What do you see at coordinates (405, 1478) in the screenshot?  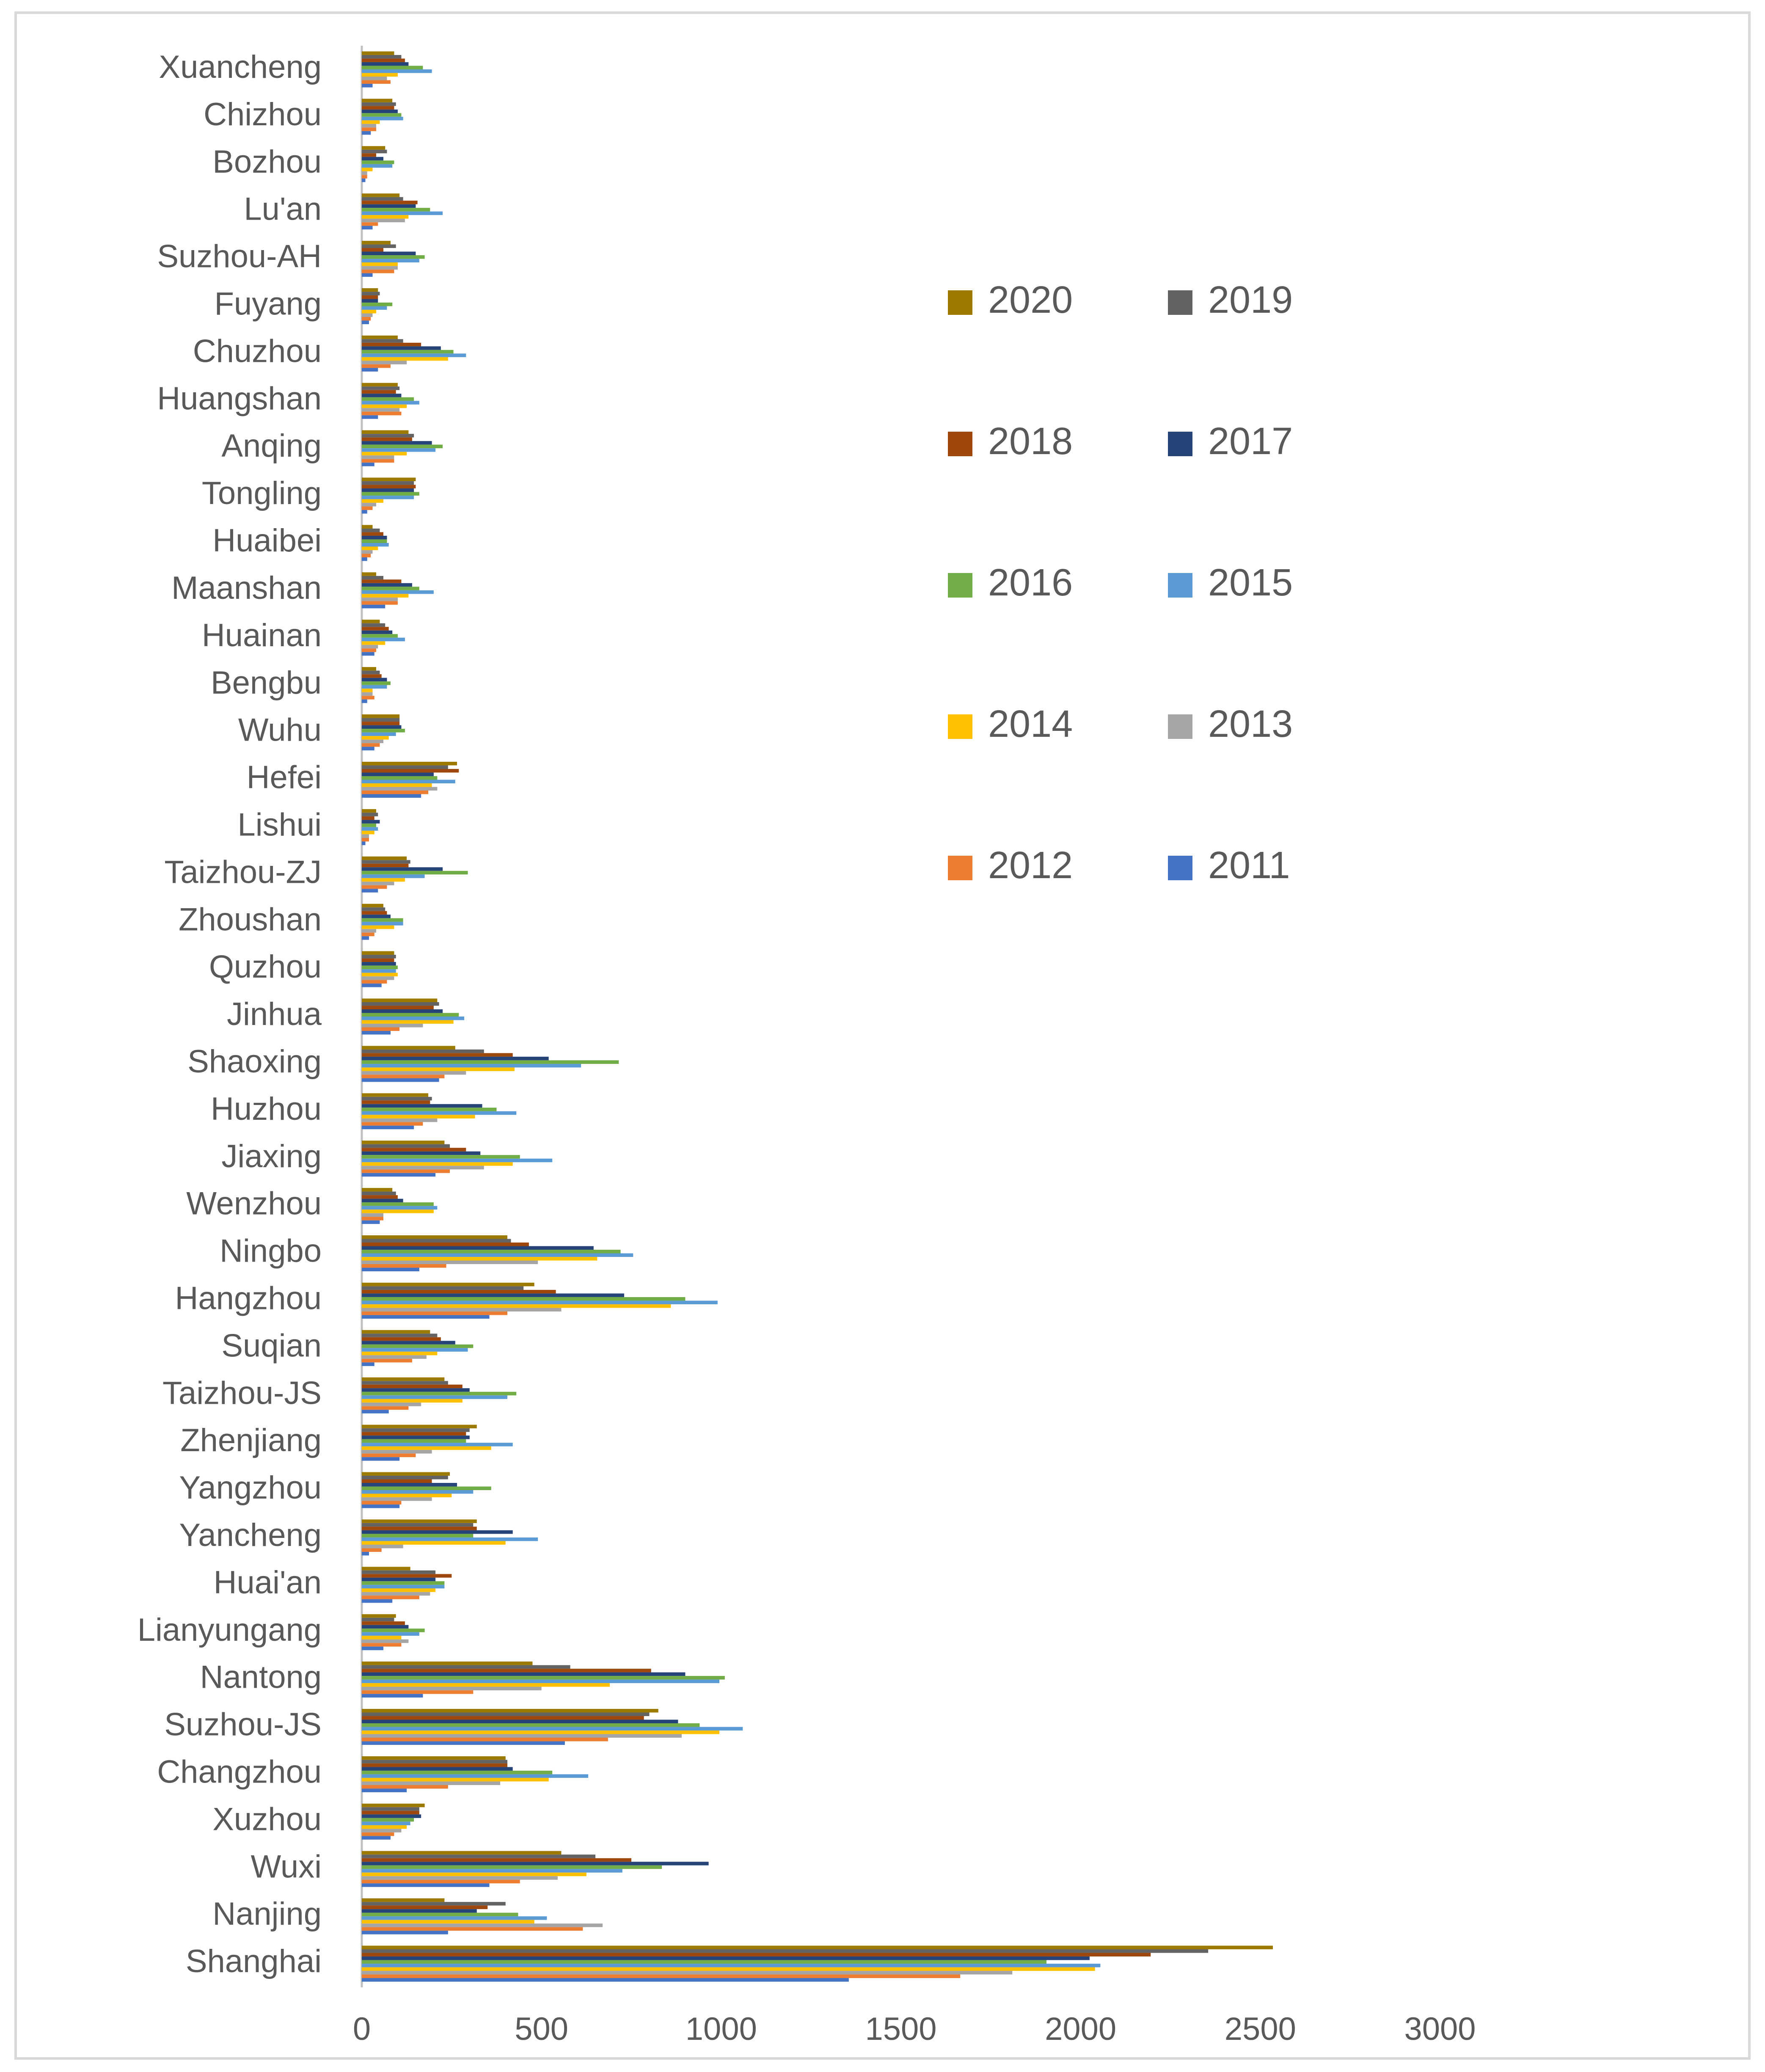 I see `bar-yangzhou-2019` at bounding box center [405, 1478].